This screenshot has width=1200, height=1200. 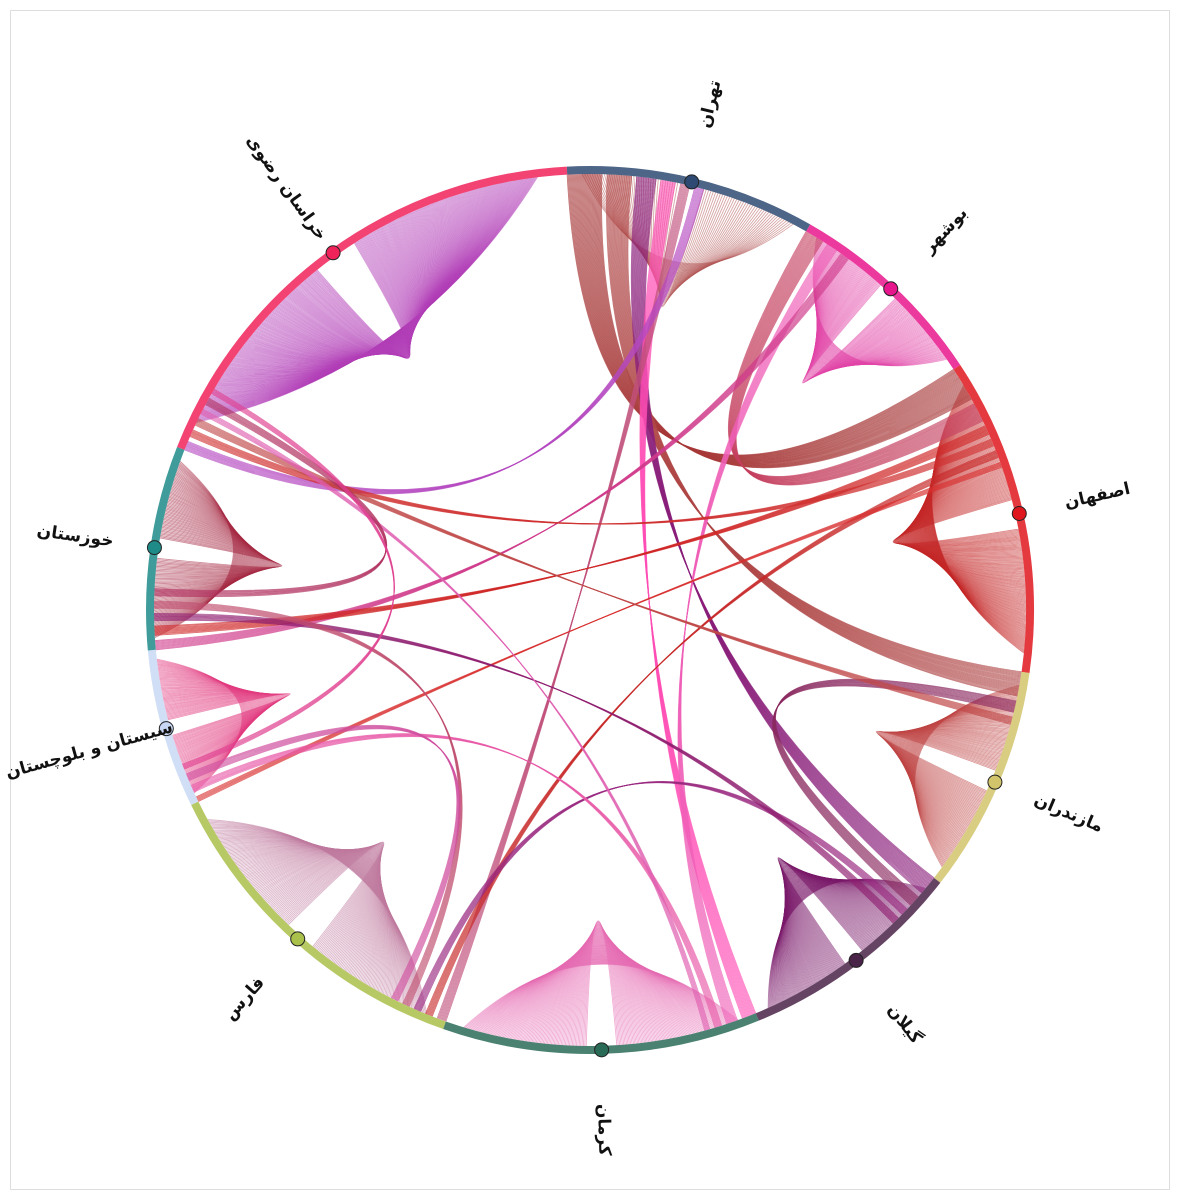 What do you see at coordinates (1068, 813) in the screenshot?
I see `node-label-n3: مازندران` at bounding box center [1068, 813].